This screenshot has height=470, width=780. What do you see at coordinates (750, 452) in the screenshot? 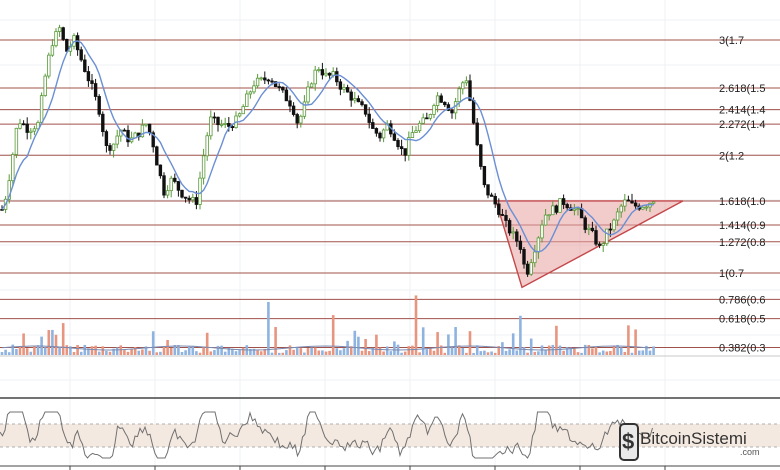
I see `watermark-suffix: .com` at bounding box center [750, 452].